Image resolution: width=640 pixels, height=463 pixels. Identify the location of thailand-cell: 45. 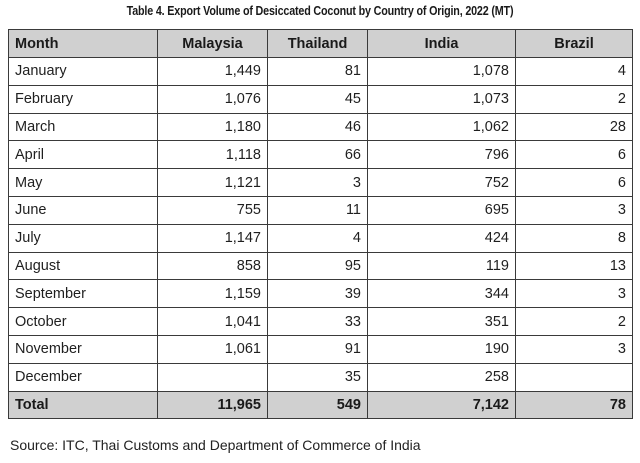
(317, 99).